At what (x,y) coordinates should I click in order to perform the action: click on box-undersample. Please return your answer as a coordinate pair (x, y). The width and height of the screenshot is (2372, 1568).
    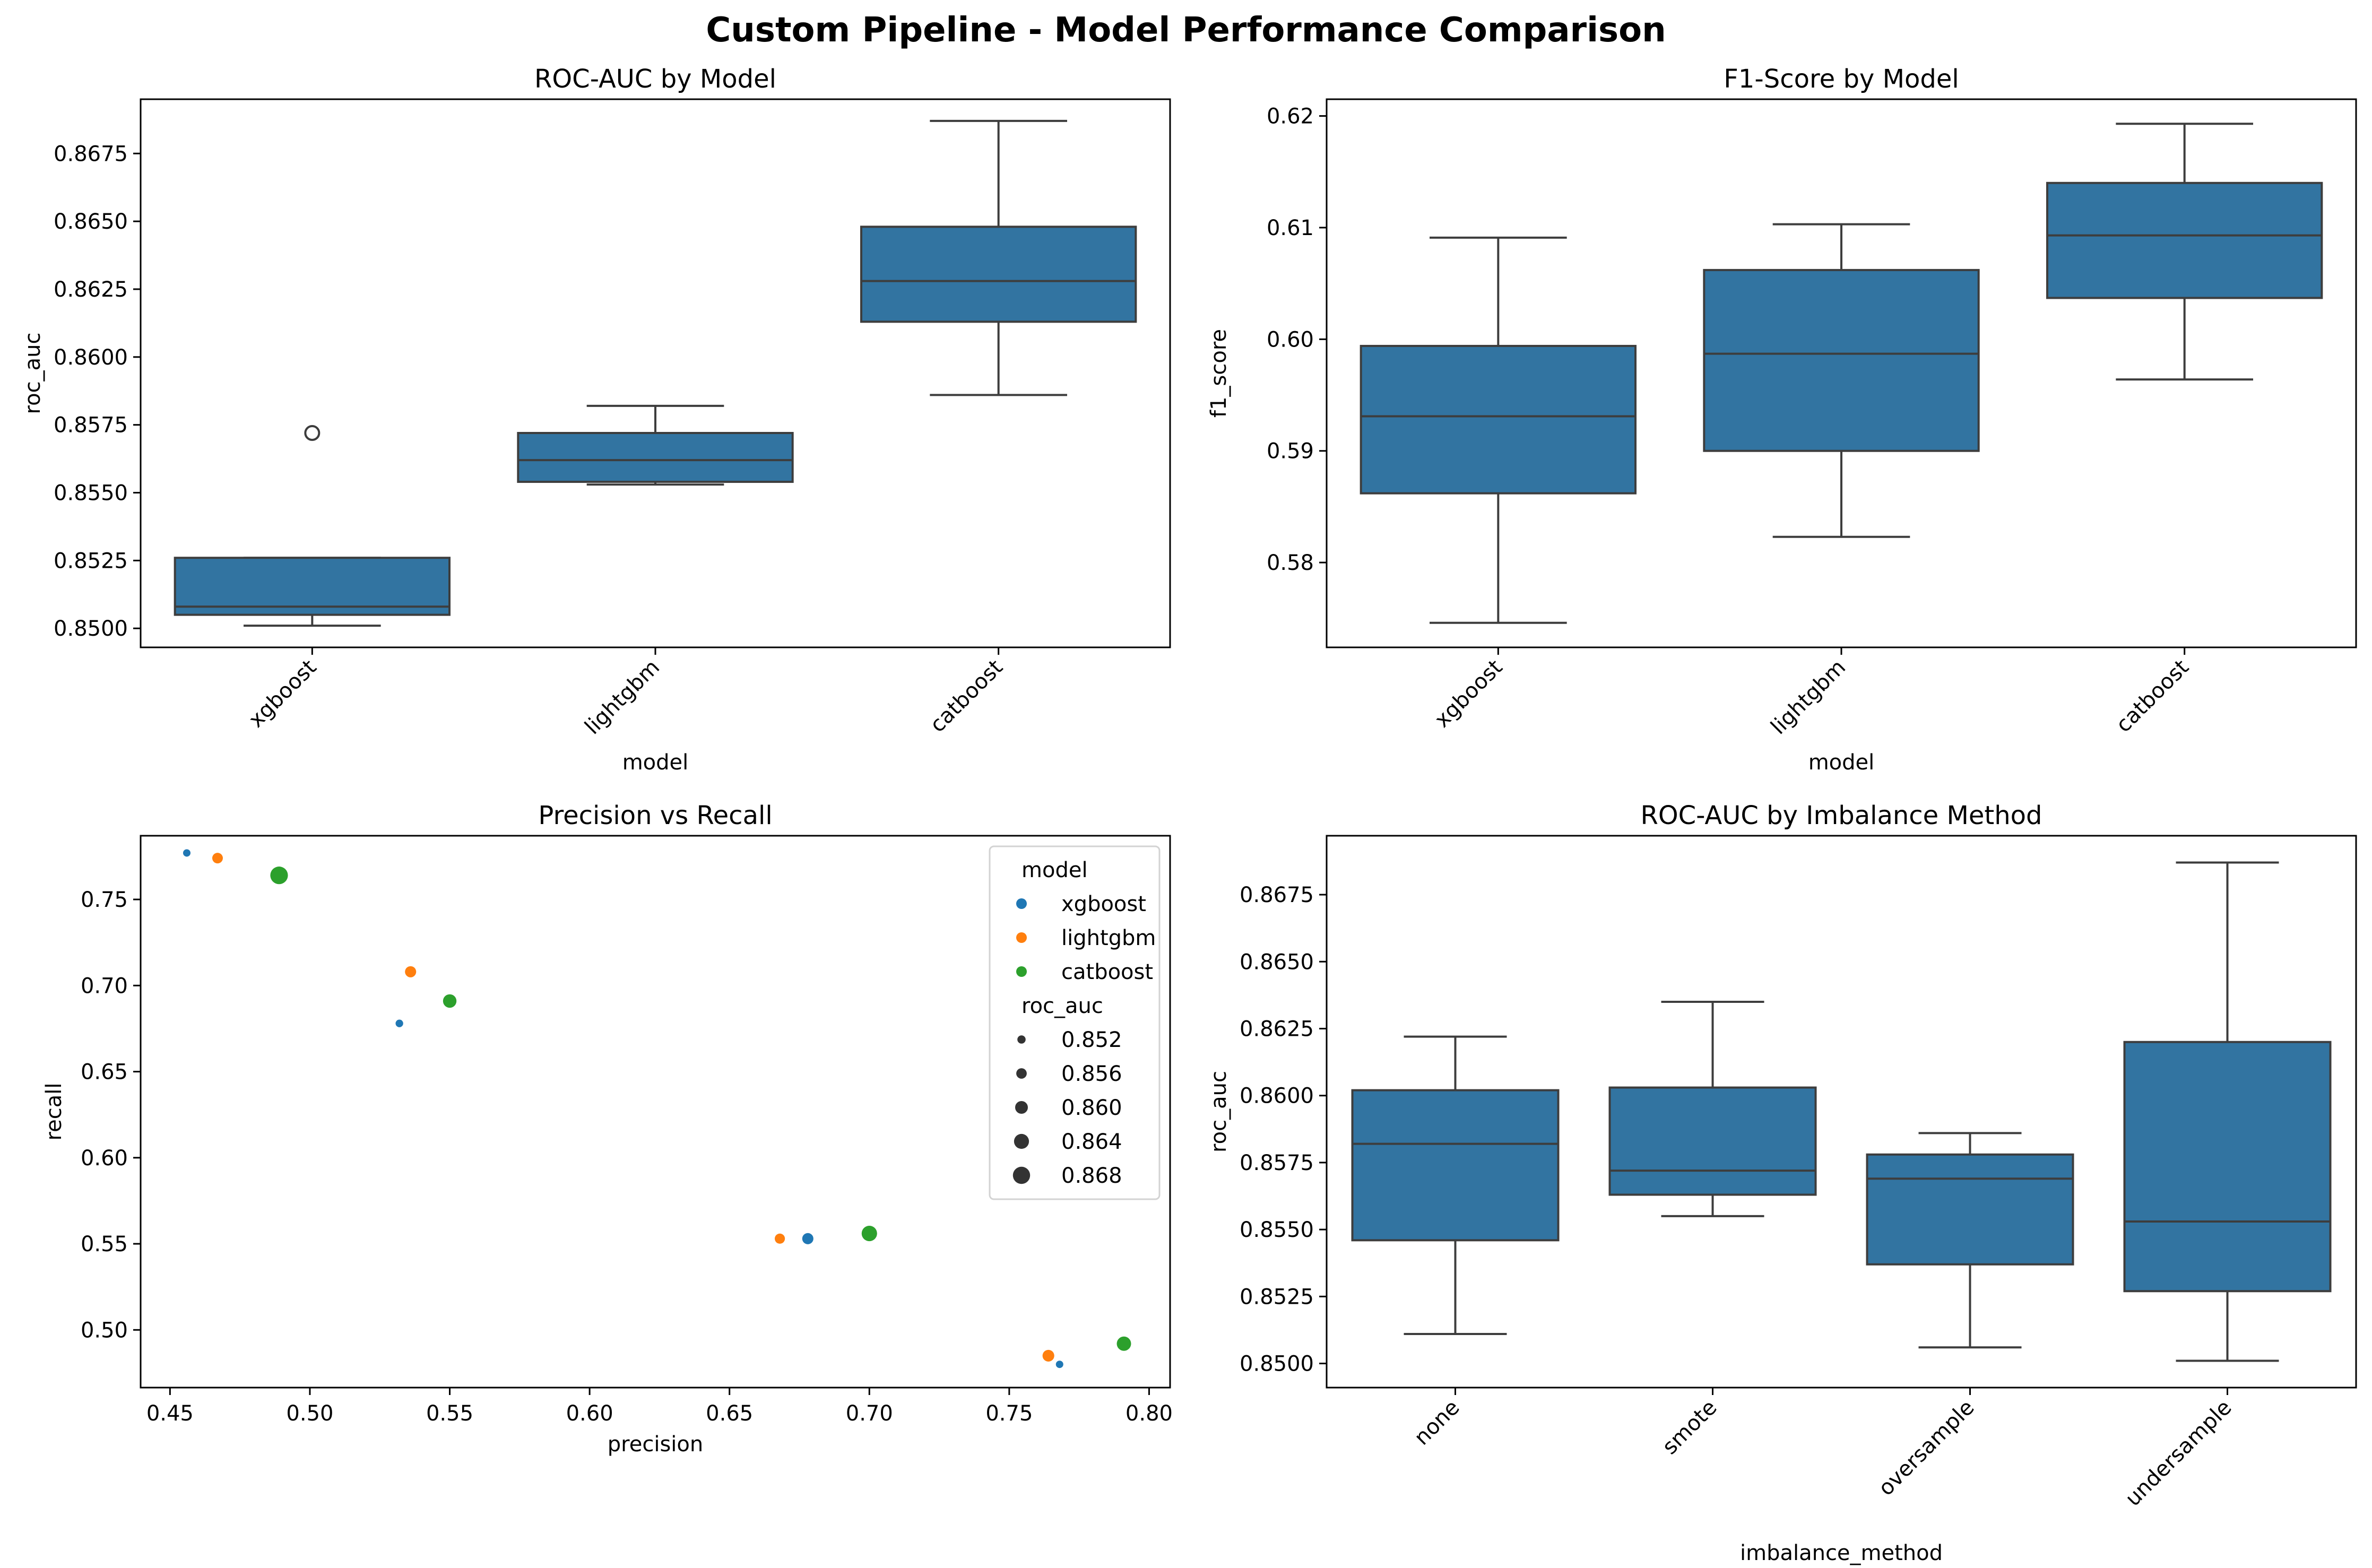
    Looking at the image, I should click on (2228, 1111).